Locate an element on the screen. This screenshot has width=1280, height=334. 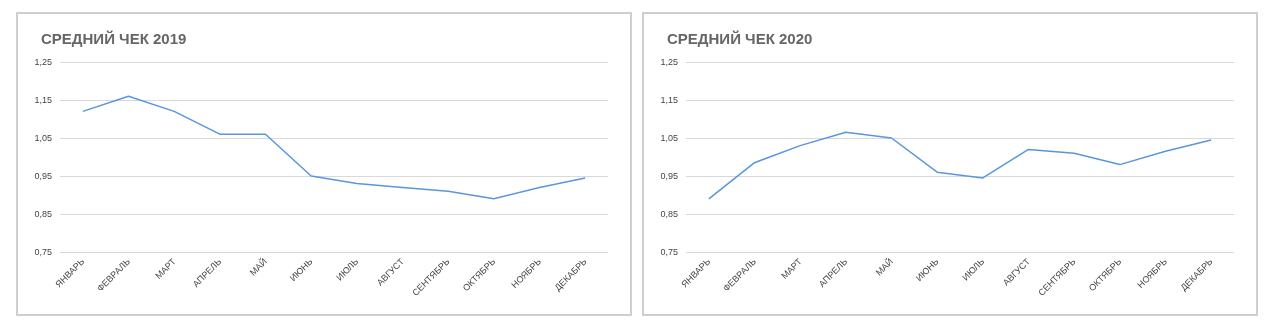
chart-title: СРЕДНИЙ ЧЕК 2019 is located at coordinates (114, 38).